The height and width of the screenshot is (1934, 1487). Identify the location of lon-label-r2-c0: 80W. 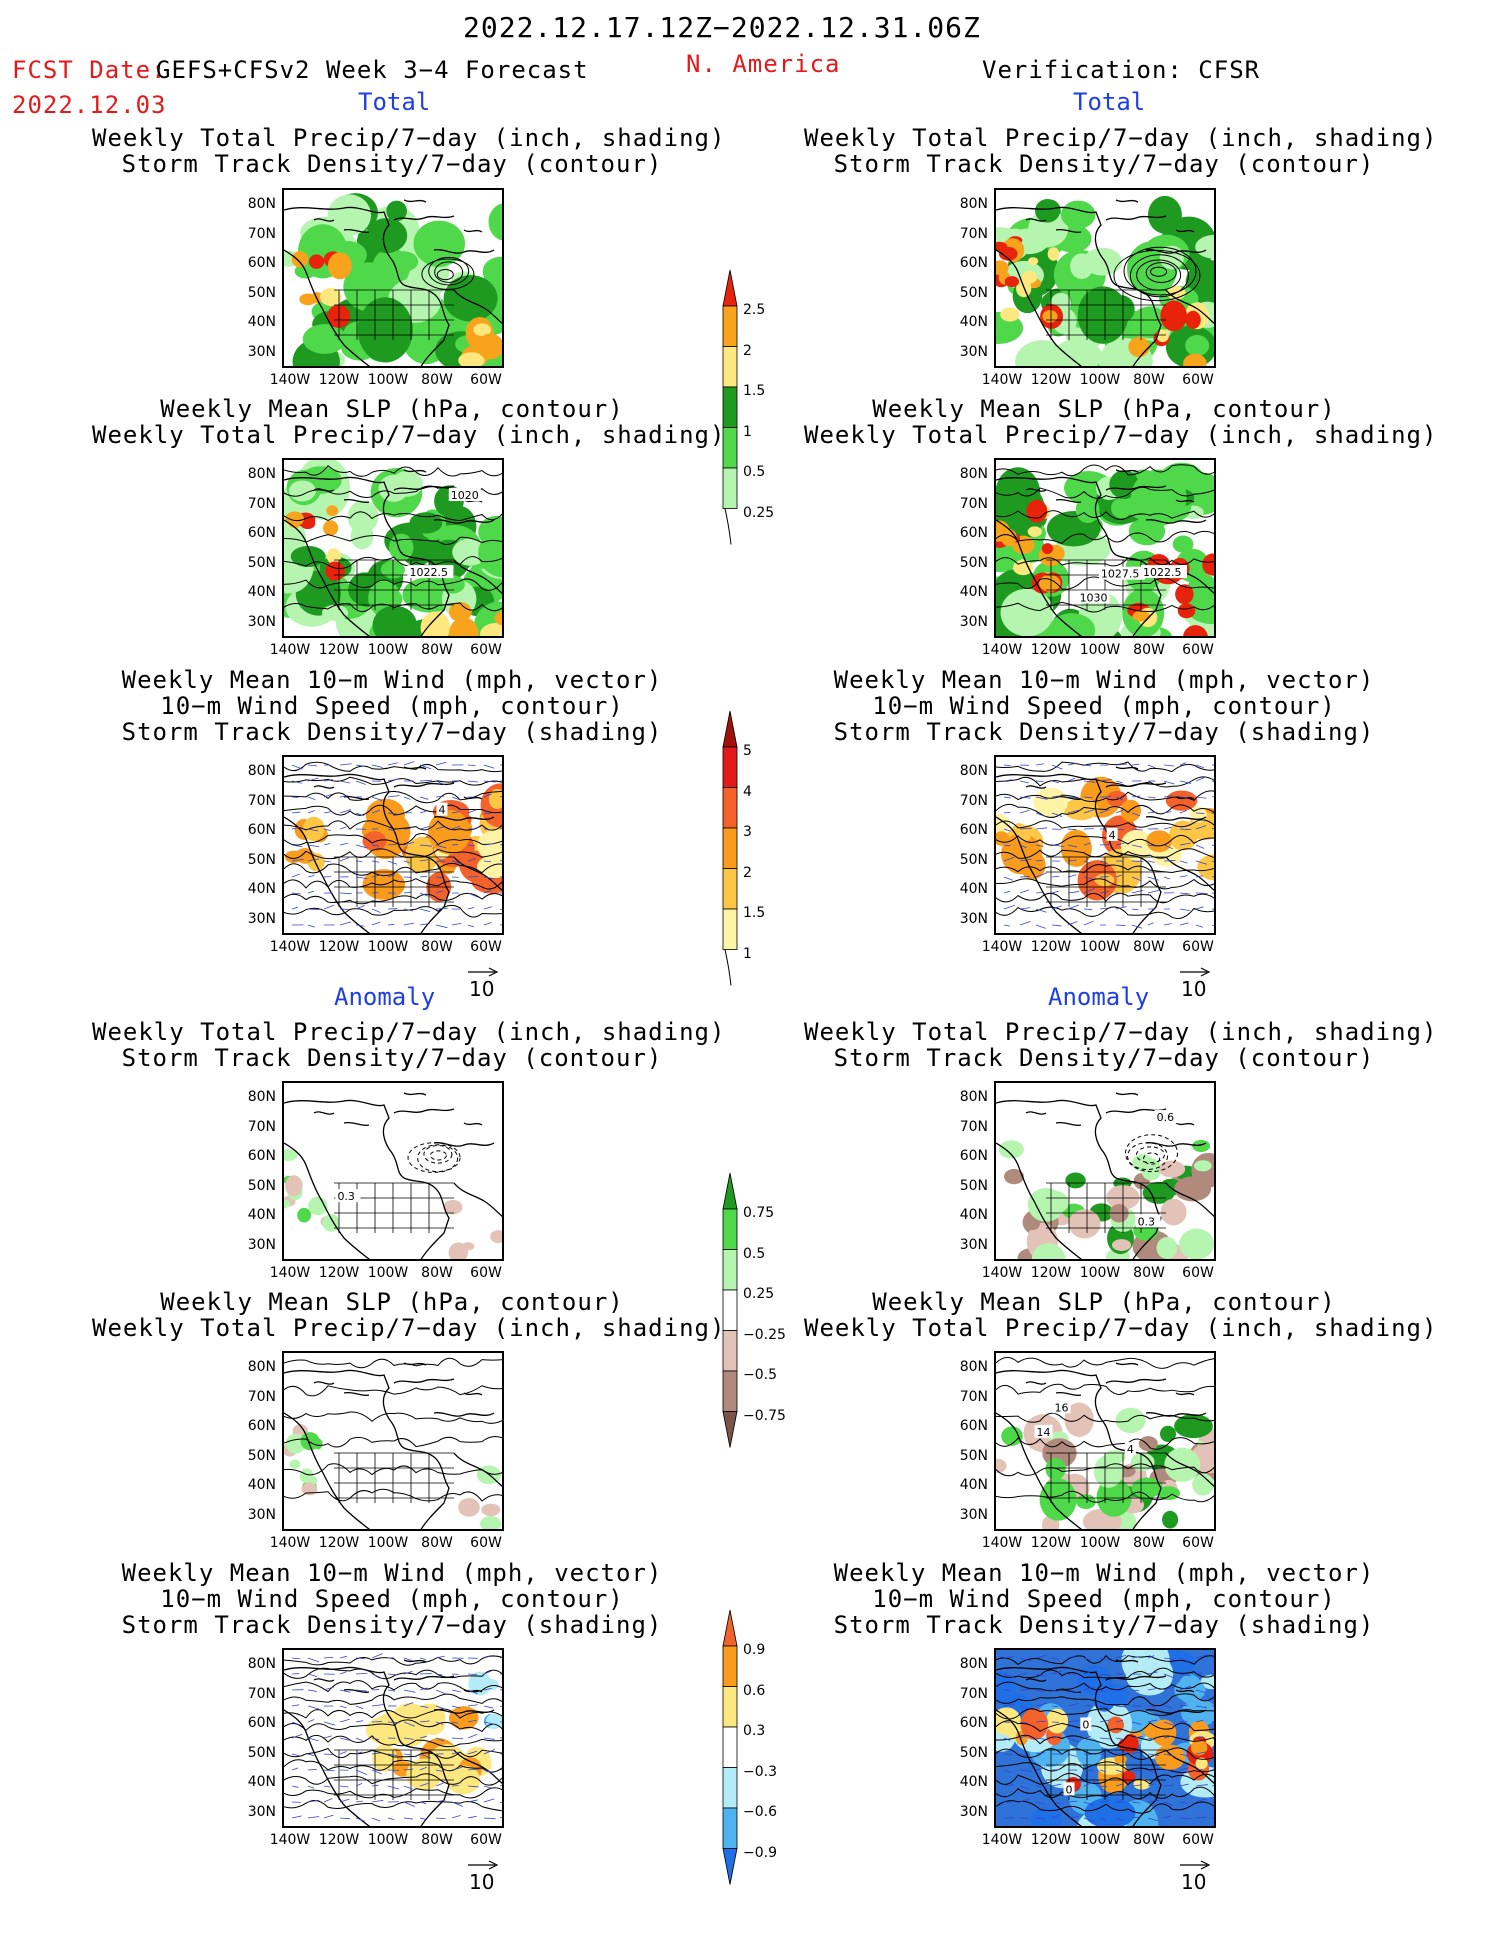
(437, 947).